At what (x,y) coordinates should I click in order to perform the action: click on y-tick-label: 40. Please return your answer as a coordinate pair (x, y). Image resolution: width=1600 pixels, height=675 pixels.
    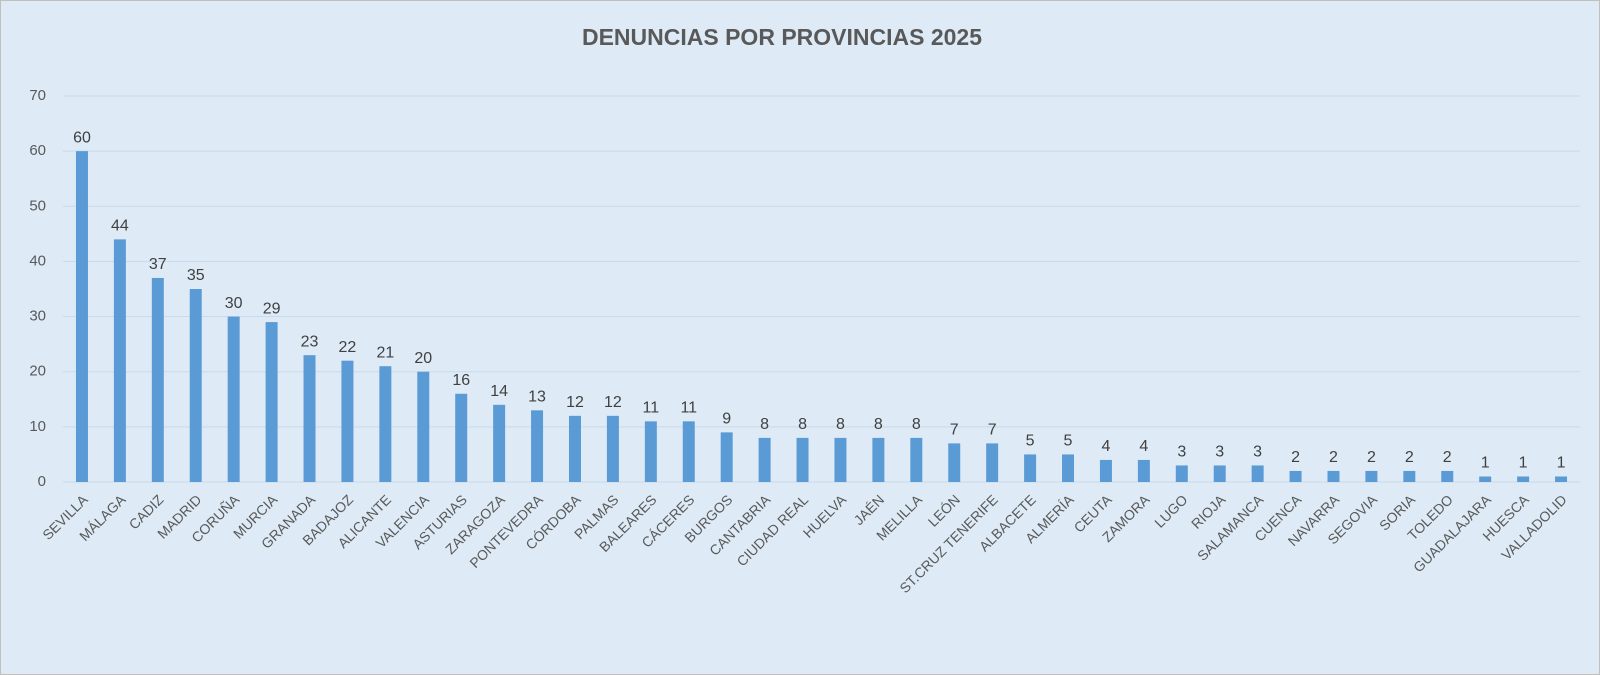
    Looking at the image, I should click on (37, 260).